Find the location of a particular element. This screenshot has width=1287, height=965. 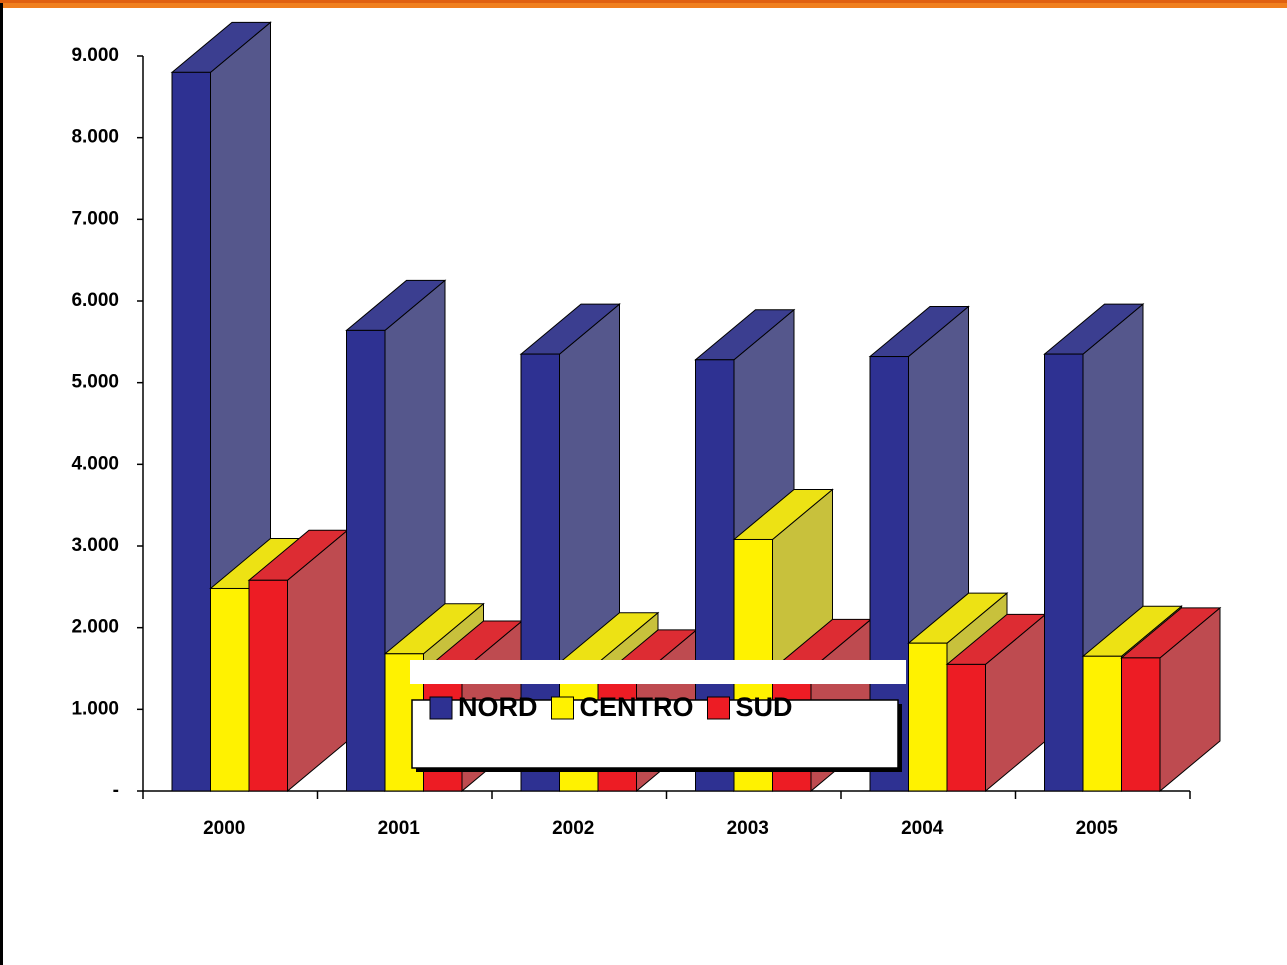

legend-label: CENTRO is located at coordinates (637, 707).